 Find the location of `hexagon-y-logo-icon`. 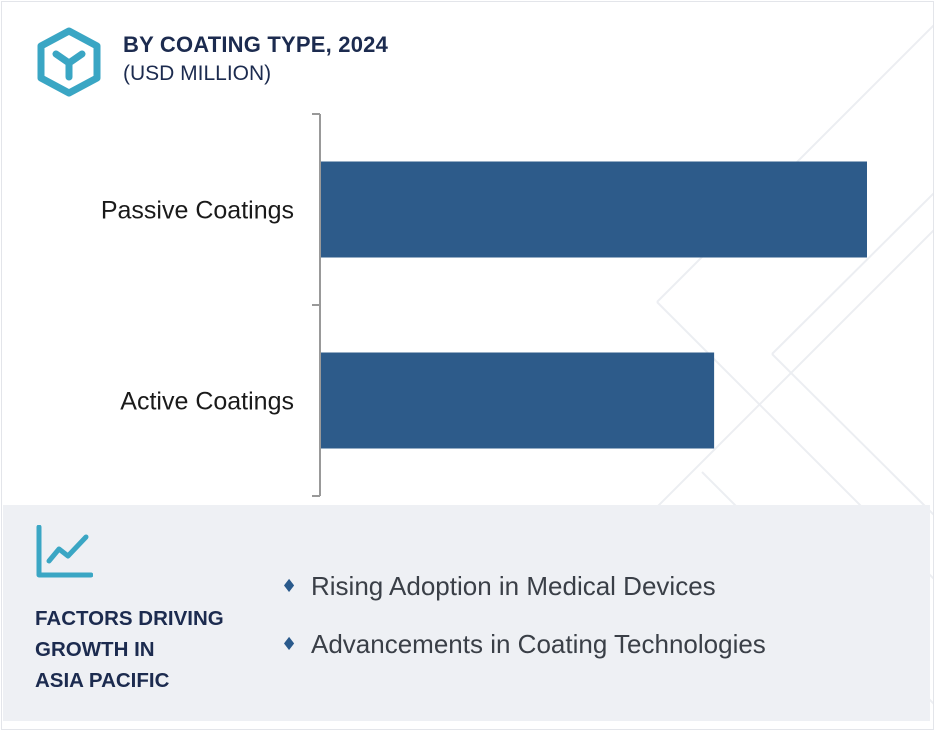

hexagon-y-logo-icon is located at coordinates (69, 62).